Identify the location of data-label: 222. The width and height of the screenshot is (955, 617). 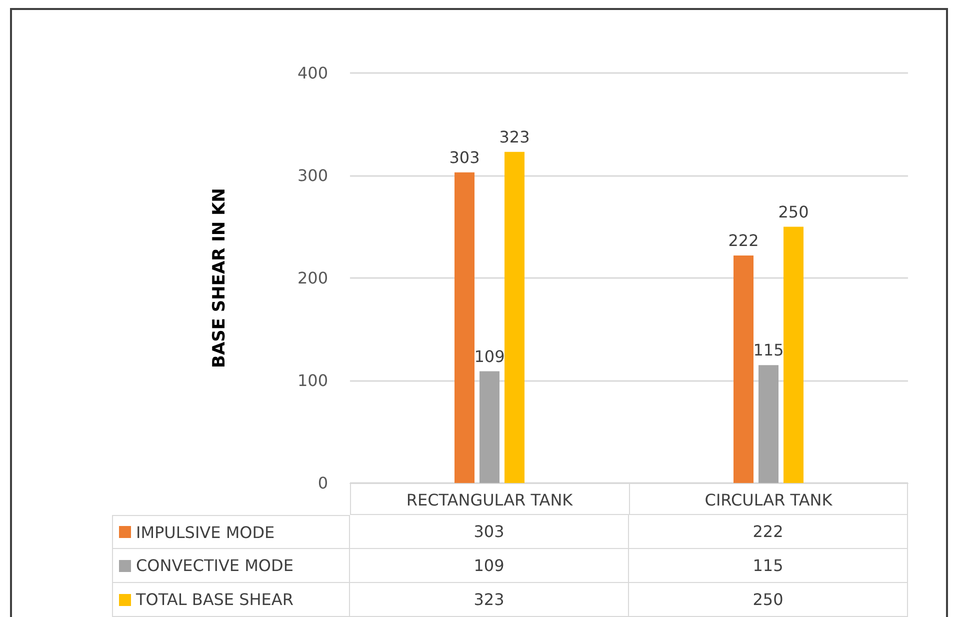
(768, 531).